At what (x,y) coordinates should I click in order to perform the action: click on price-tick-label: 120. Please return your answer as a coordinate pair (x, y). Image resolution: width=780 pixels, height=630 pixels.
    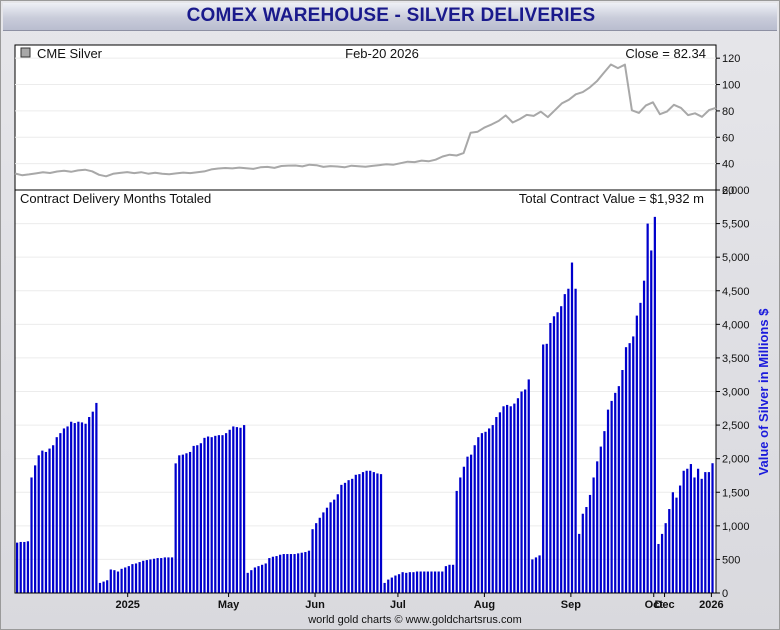
    Looking at the image, I should click on (731, 59).